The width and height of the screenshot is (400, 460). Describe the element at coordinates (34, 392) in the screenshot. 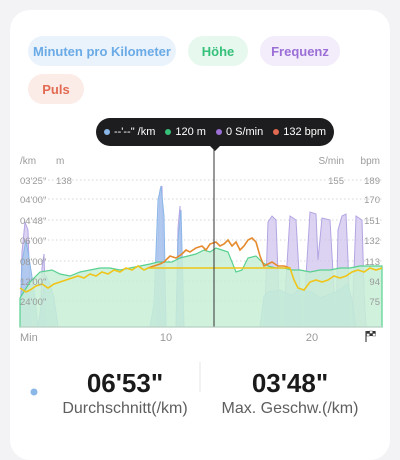

I see `pace-legend-dot` at that location.